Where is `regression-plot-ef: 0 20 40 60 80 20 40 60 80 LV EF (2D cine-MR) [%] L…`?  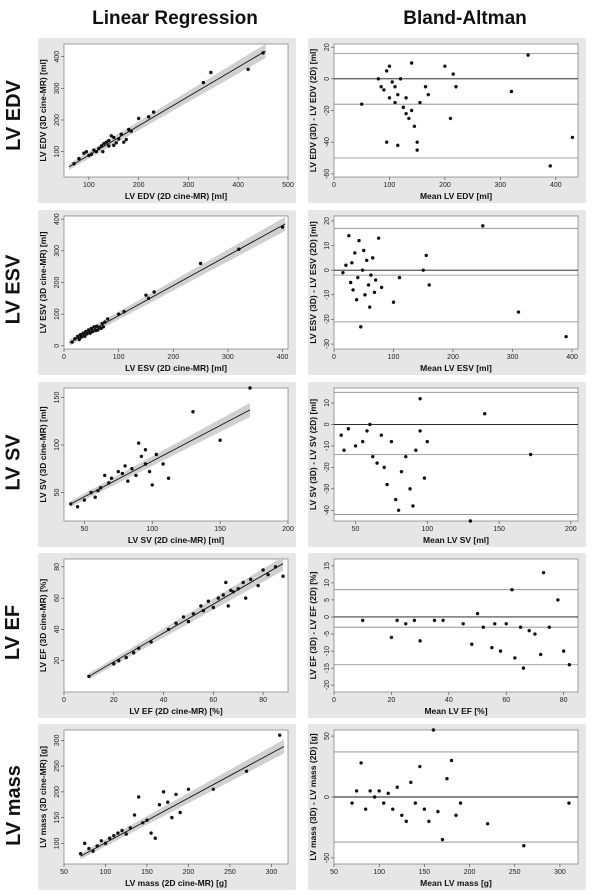 regression-plot-ef: 0 20 40 60 80 20 40 60 80 LV EF (2D cine-MR) [%] L… is located at coordinates (167, 635).